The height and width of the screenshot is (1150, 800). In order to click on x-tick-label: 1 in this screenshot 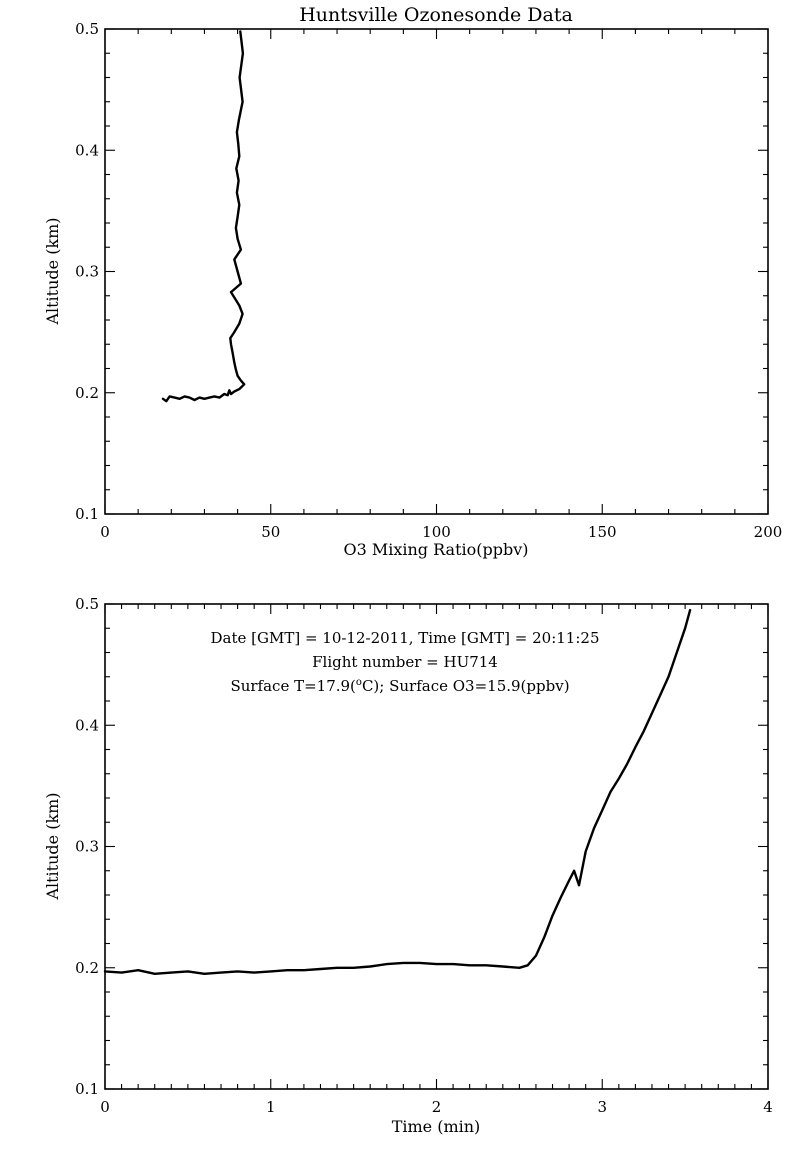, I will do `click(271, 1107)`.